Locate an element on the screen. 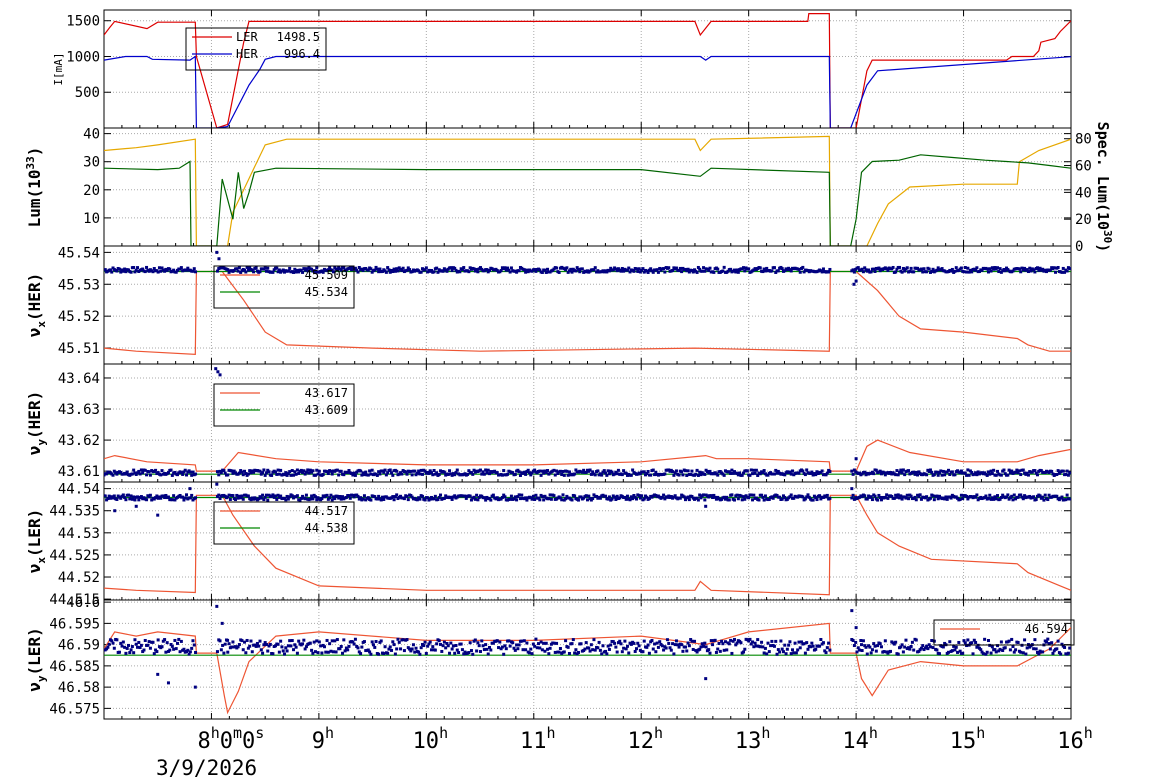  data-point-outlier is located at coordinates (158, 515).